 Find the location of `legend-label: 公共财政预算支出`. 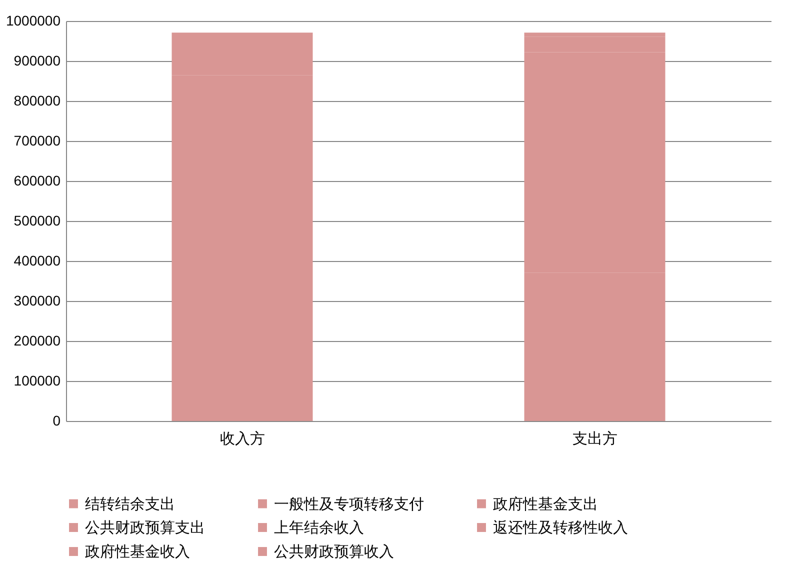

legend-label: 公共财政预算支出 is located at coordinates (145, 528).